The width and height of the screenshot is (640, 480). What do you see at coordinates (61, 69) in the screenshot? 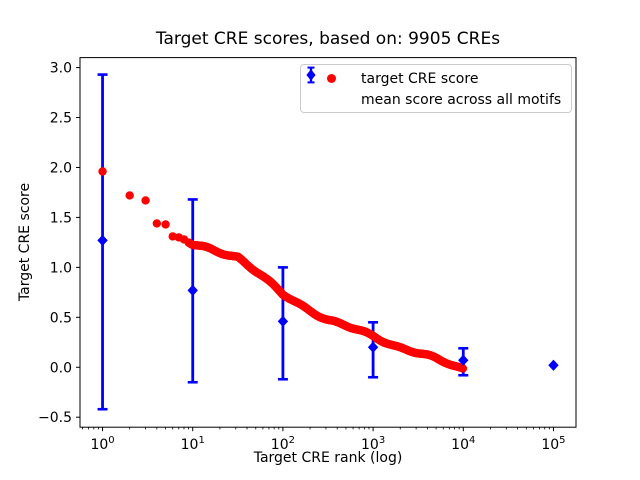
I see `y-tick-label: 3.0` at bounding box center [61, 69].